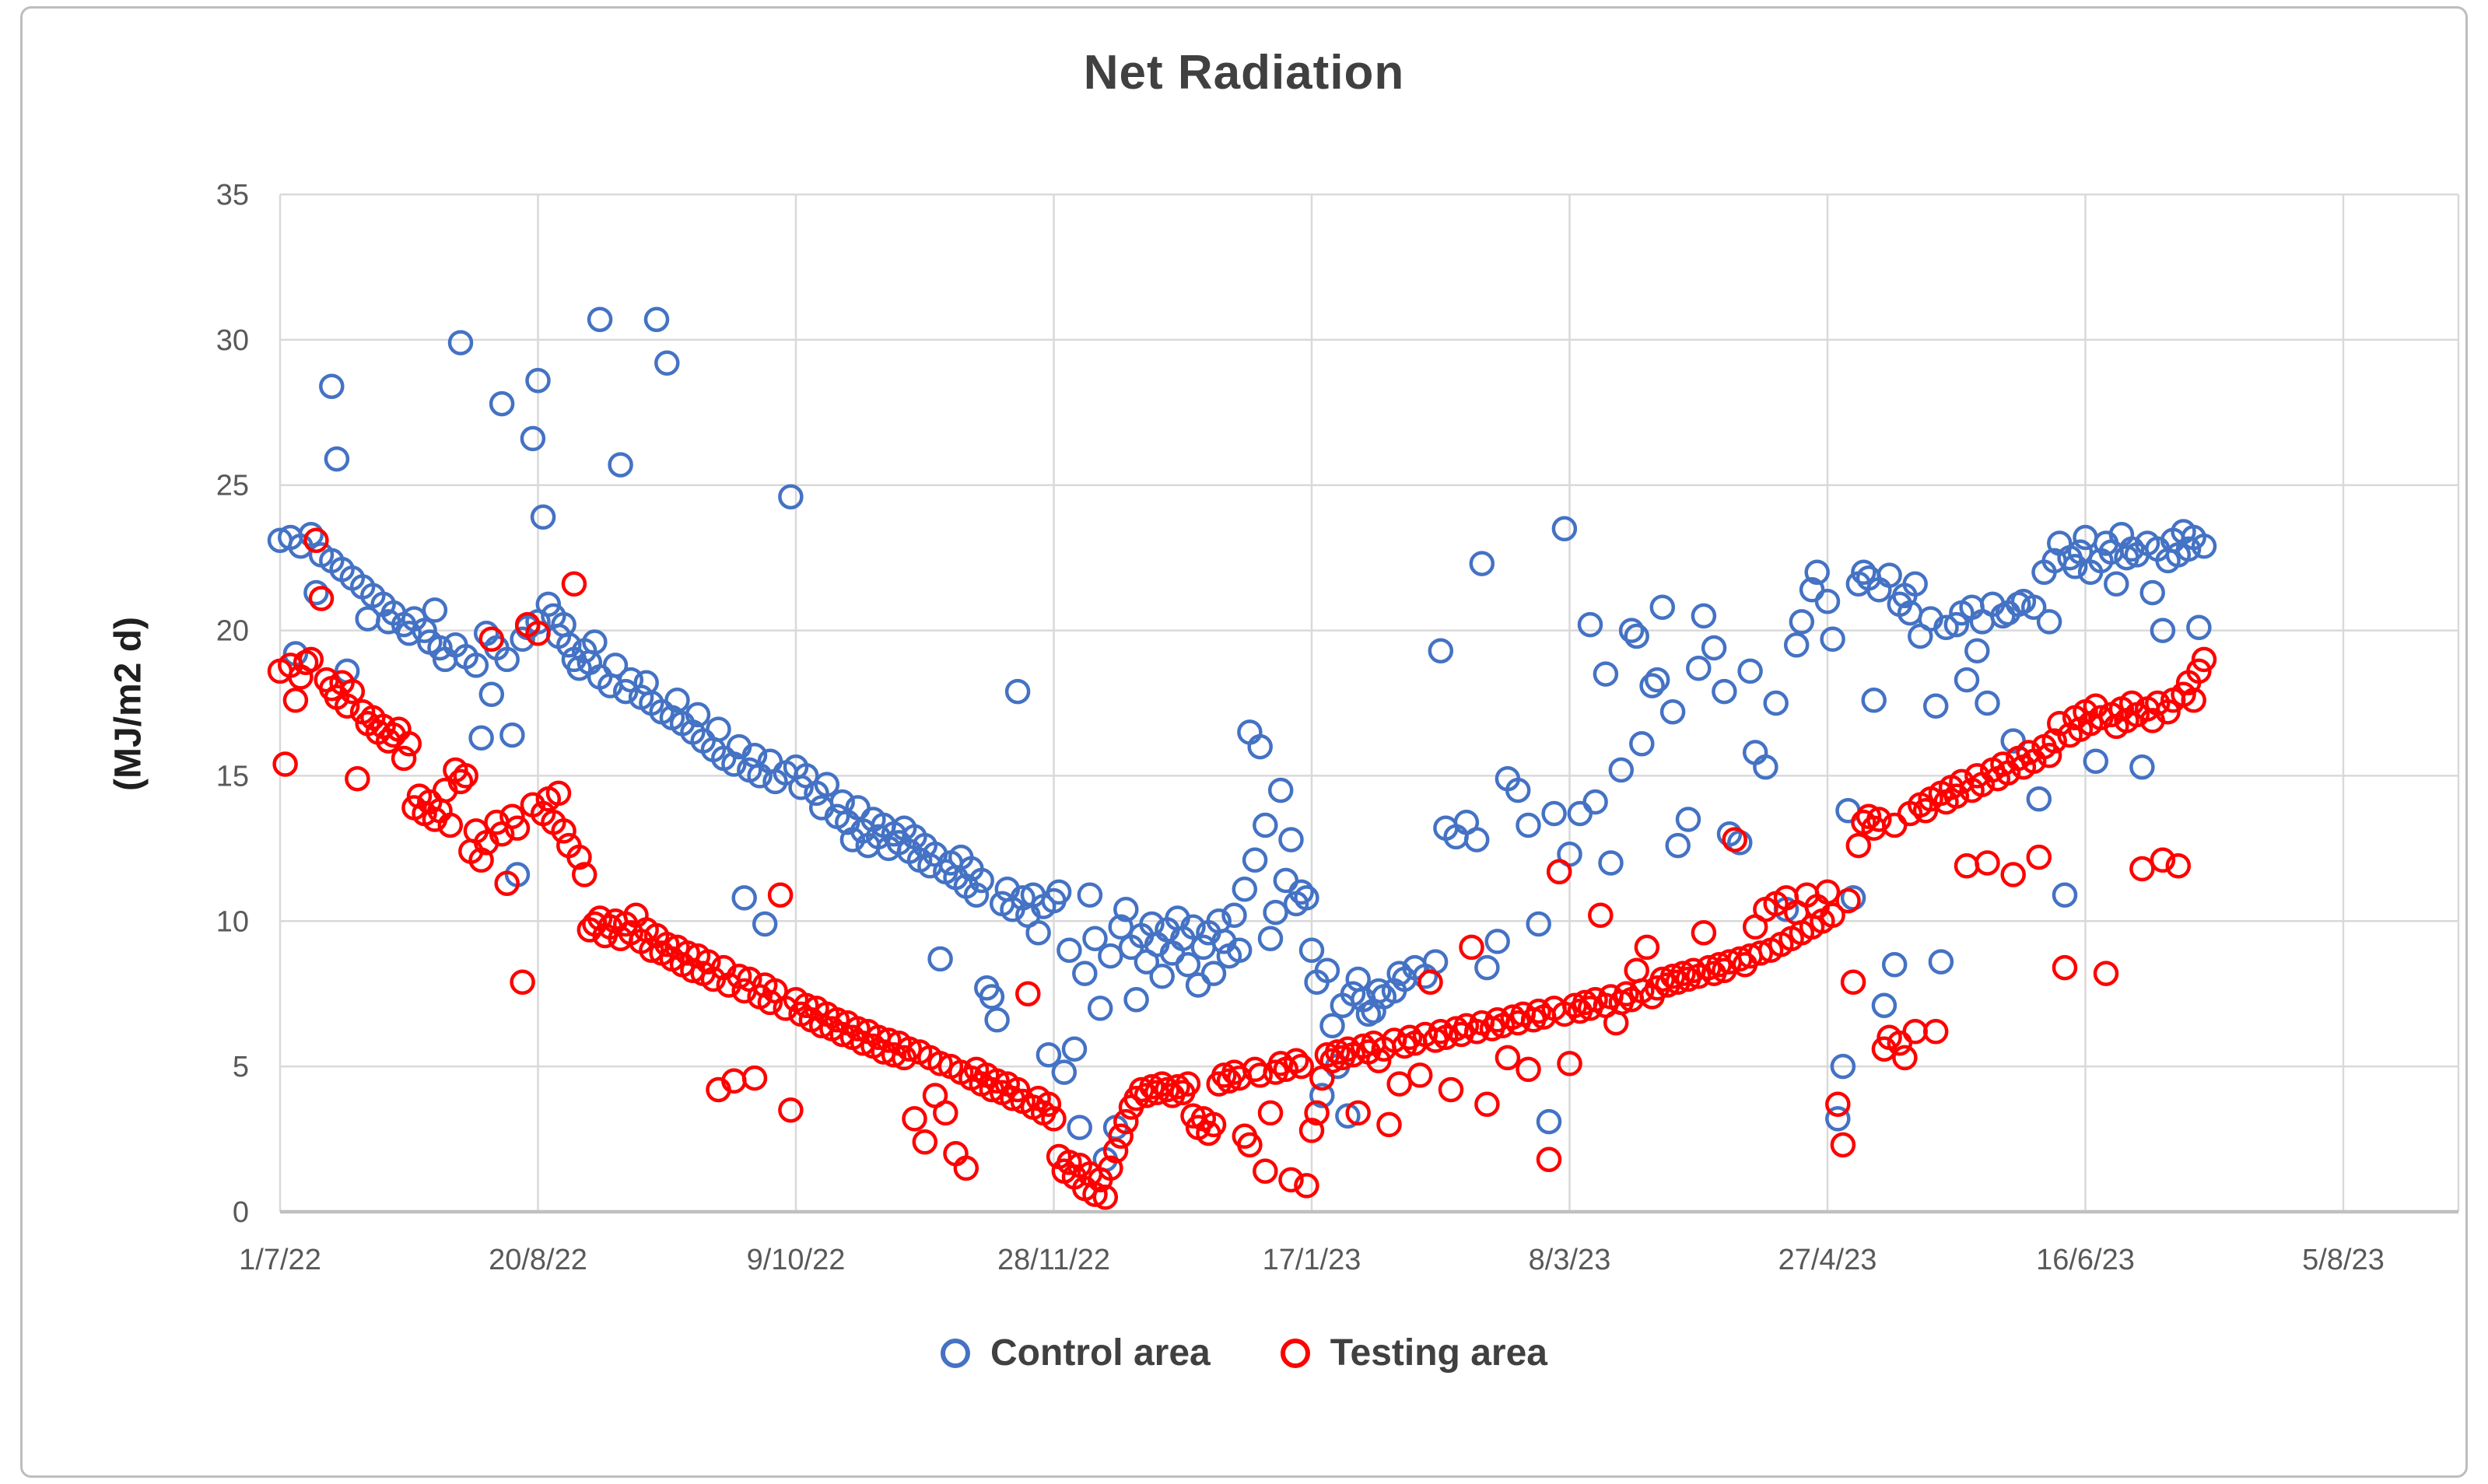  I want to click on x-tick-label: 9/10/22, so click(797, 1260).